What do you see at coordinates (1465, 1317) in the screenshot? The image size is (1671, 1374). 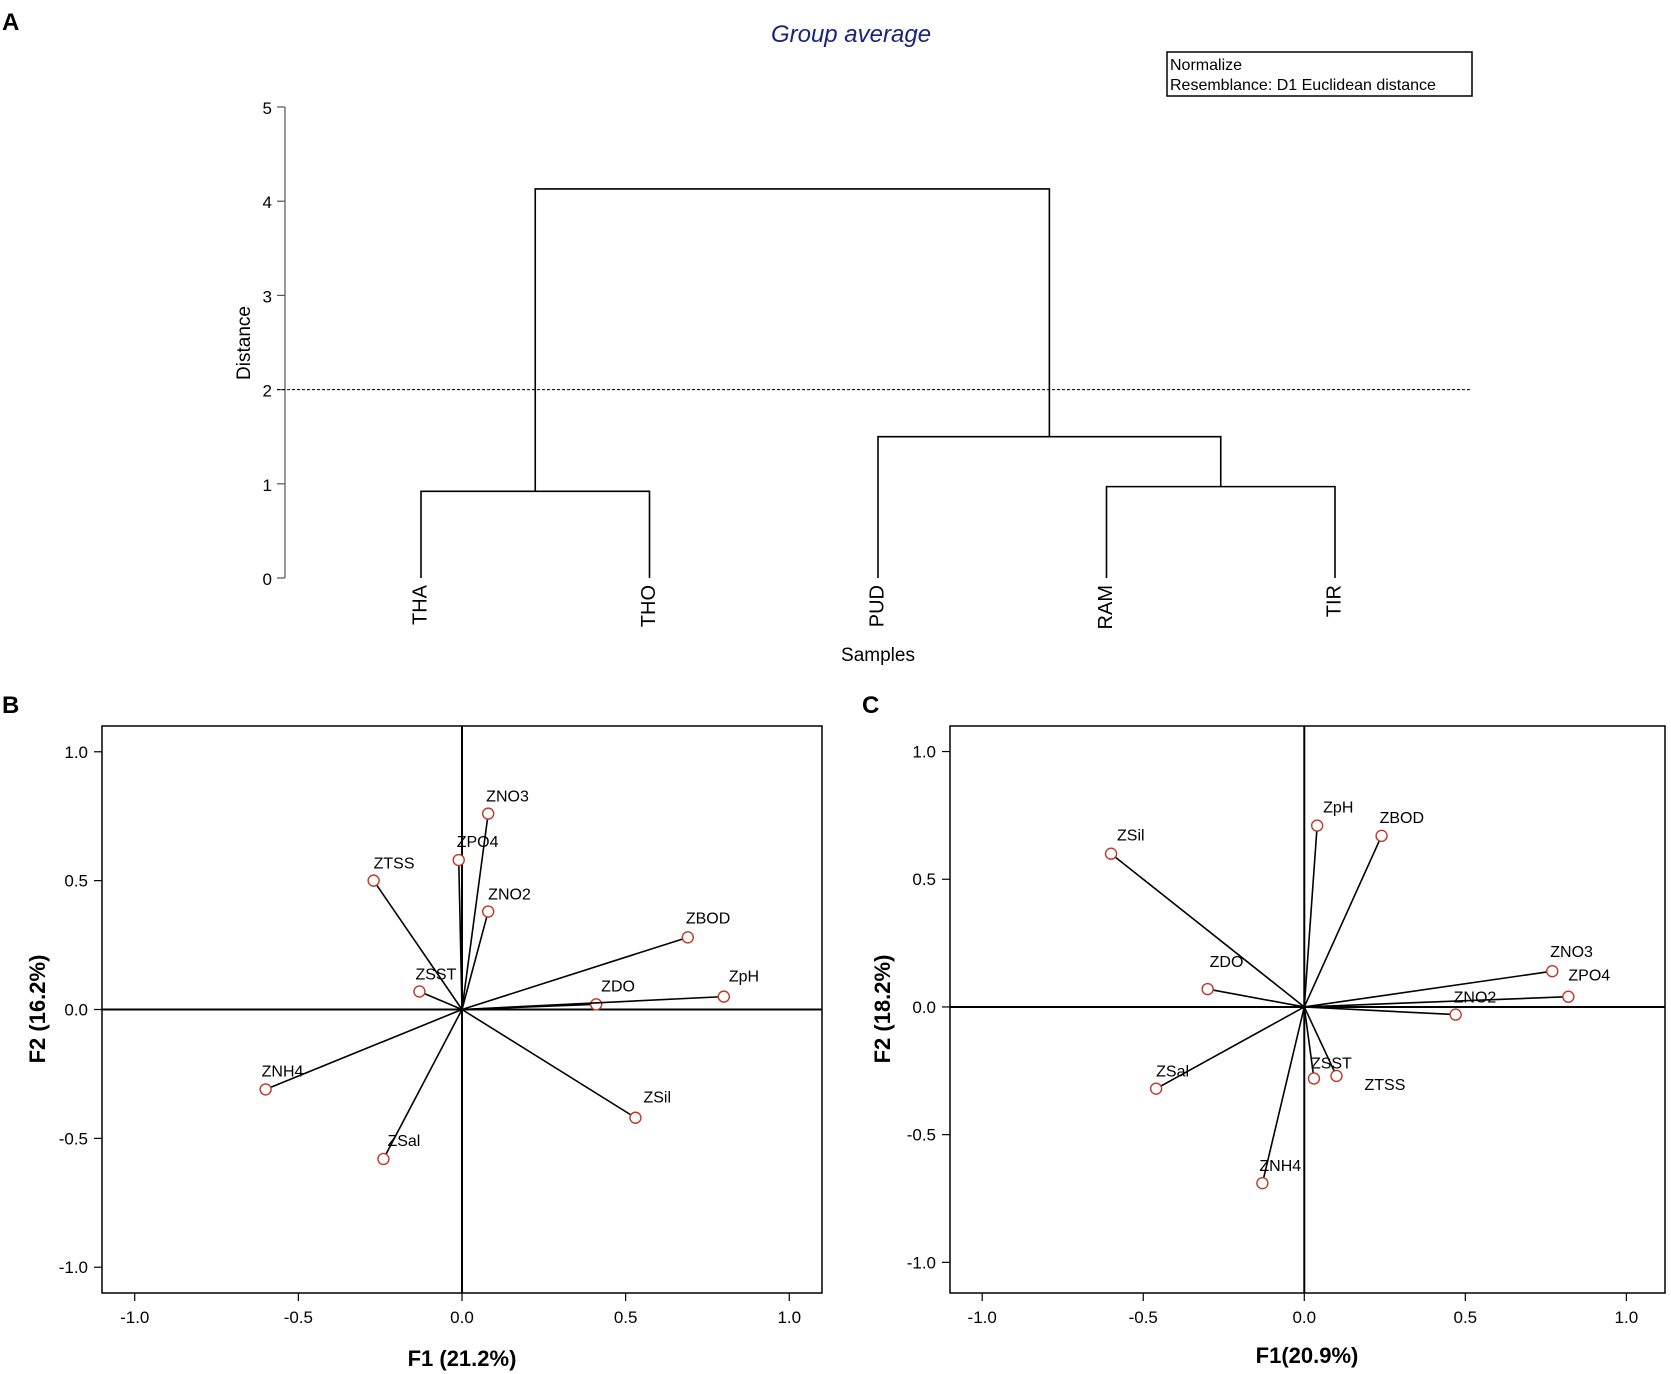 I see `x-tick-label: 0.5` at bounding box center [1465, 1317].